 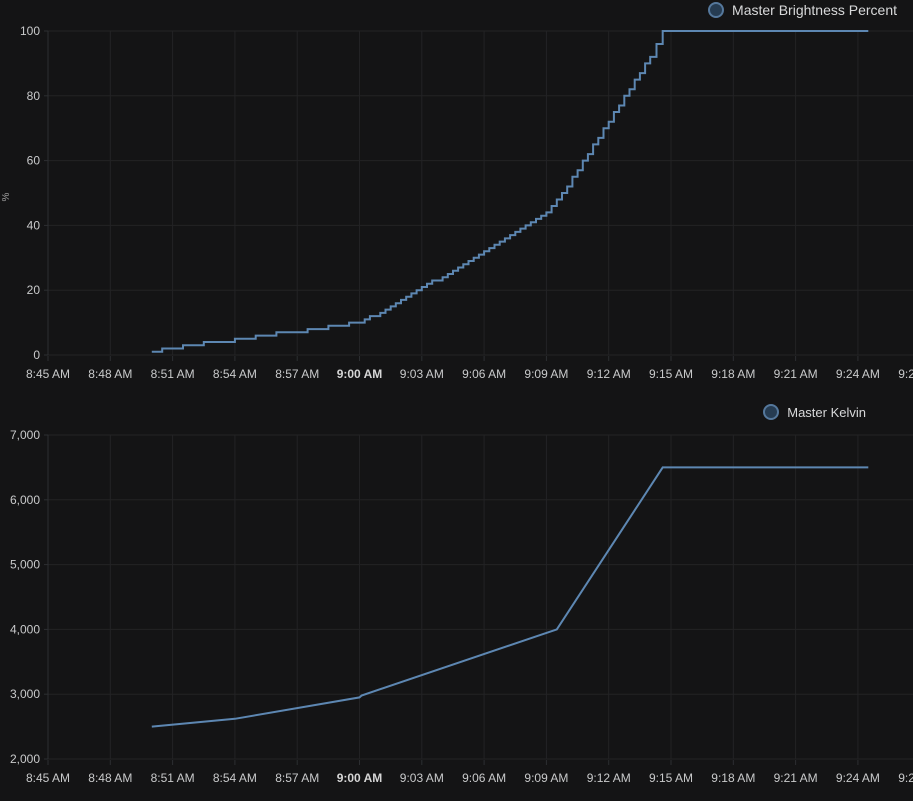 I want to click on y-tick-label: 60, so click(x=34, y=161).